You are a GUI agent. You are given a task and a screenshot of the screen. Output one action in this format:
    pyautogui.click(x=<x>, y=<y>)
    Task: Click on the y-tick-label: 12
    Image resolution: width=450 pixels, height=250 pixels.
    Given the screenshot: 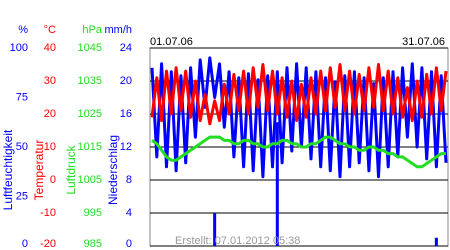 What is the action you would take?
    pyautogui.click(x=126, y=147)
    